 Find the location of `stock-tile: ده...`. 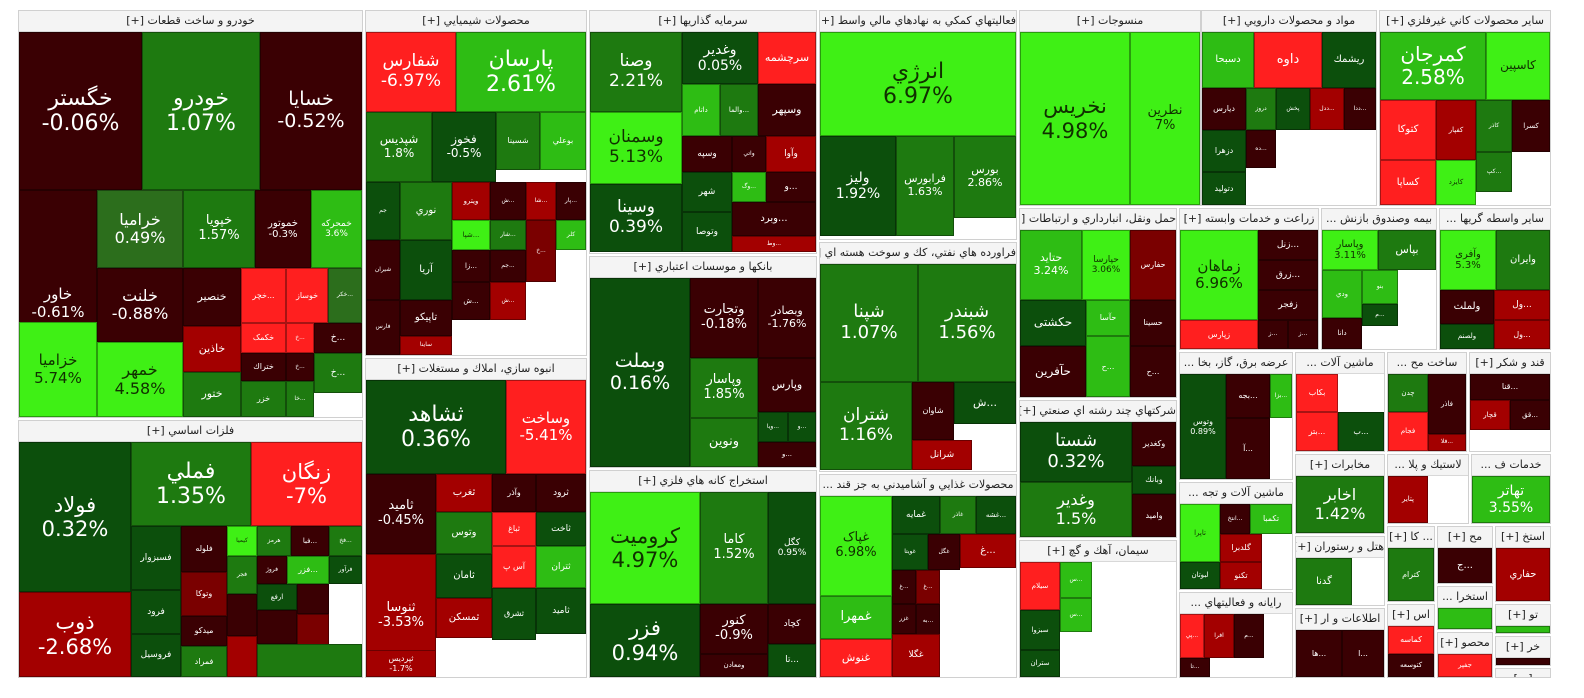

stock-tile: ده... is located at coordinates (1261, 149).